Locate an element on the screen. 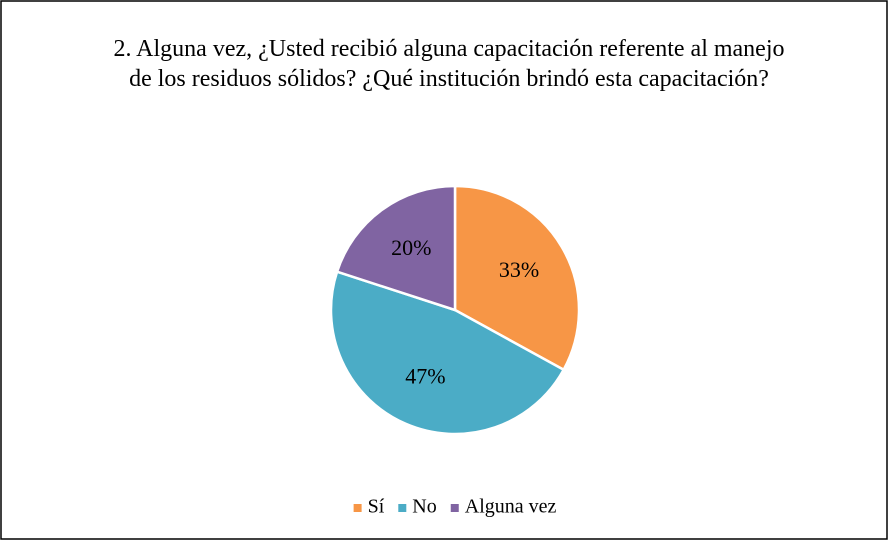 Image resolution: width=888 pixels, height=540 pixels. legend-label: Alguna vez is located at coordinates (511, 507).